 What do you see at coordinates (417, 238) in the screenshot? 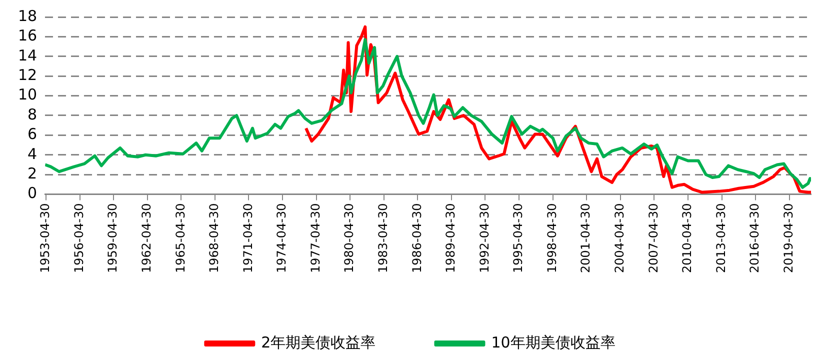
I see `x-tick-label: 1986-04-30` at bounding box center [417, 238].